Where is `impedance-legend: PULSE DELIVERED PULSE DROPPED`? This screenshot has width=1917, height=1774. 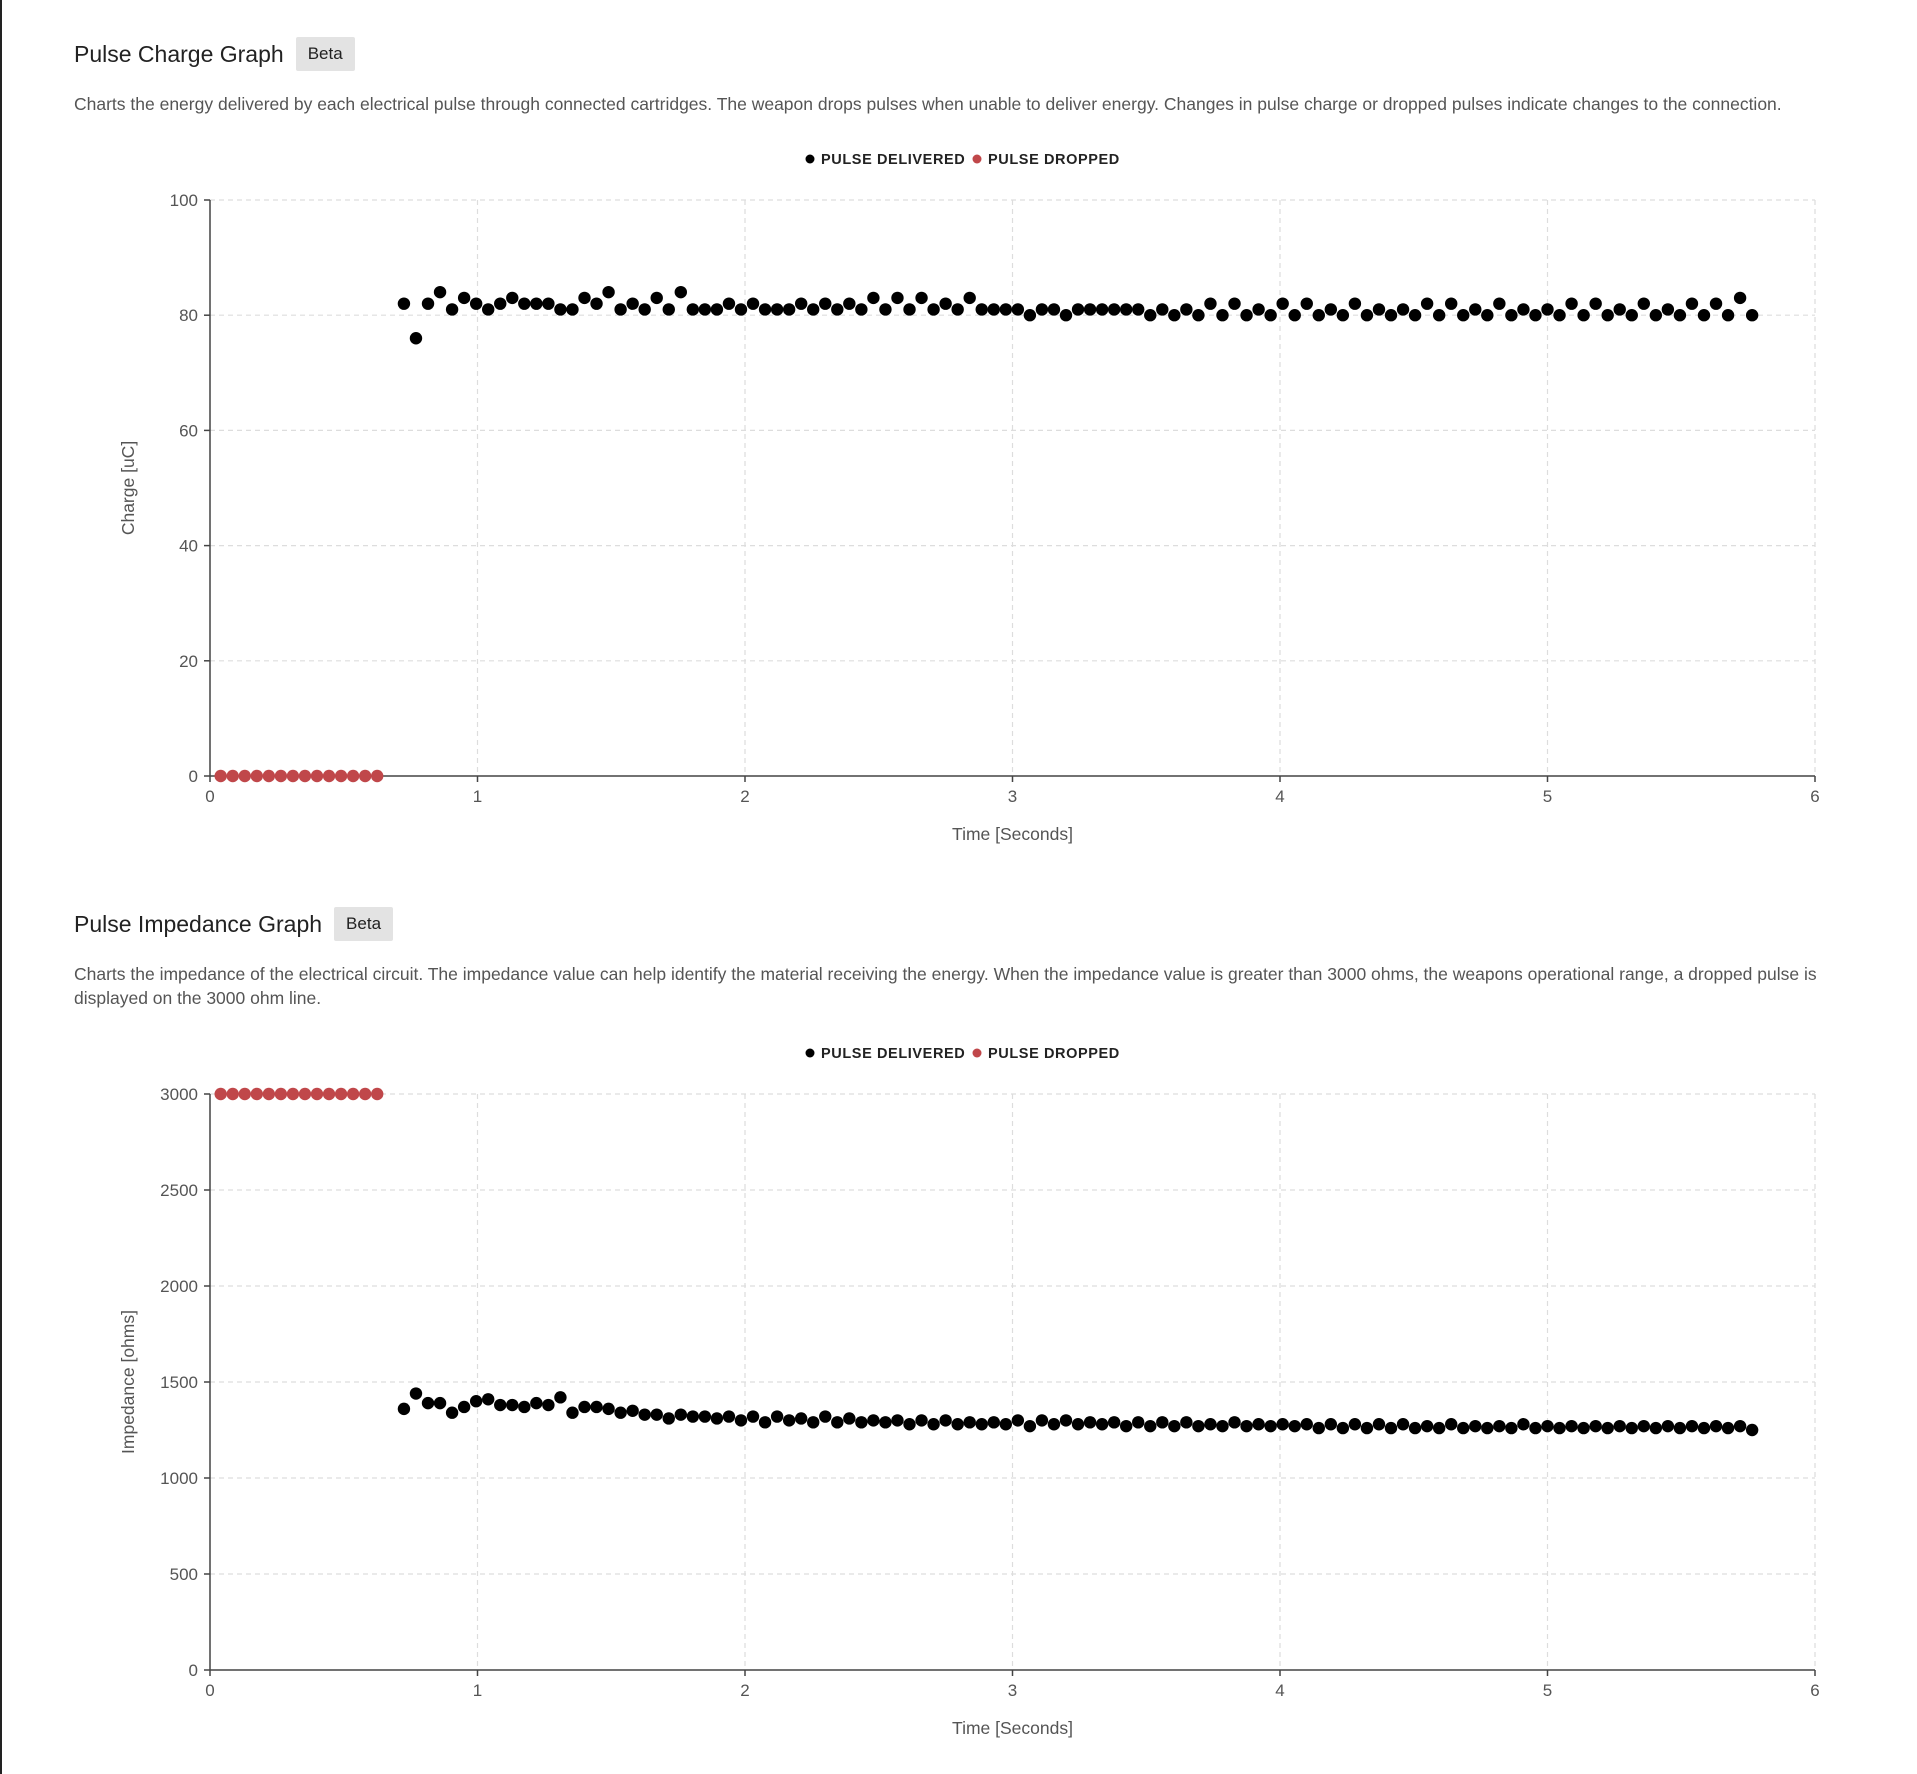 impedance-legend: PULSE DELIVERED PULSE DROPPED is located at coordinates (962, 1054).